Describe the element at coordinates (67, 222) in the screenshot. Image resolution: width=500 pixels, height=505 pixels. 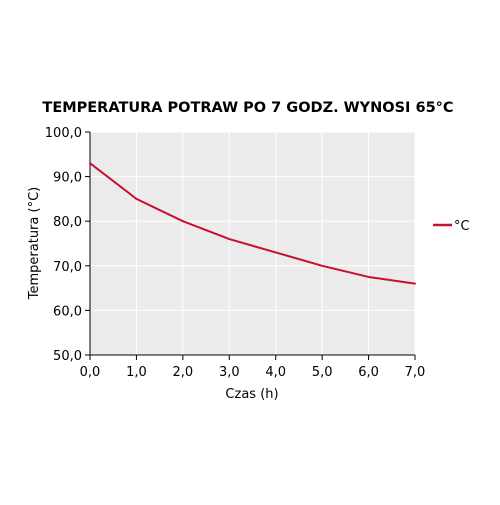
I see `y-tick-label: 80,0` at that location.